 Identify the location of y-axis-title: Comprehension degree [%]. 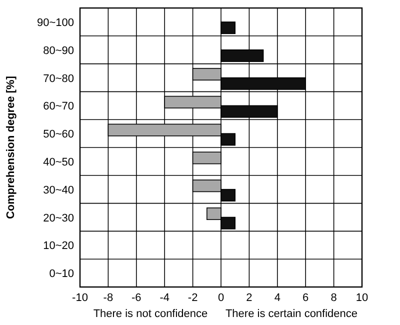
(11, 148).